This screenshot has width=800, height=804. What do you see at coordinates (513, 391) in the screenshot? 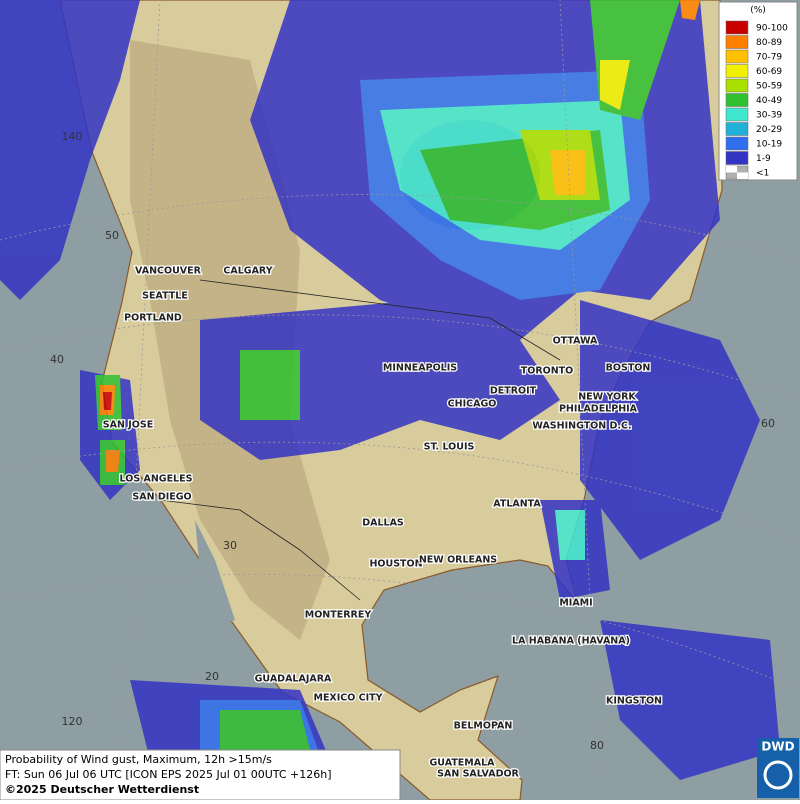
I see `city-label: DETROIT` at bounding box center [513, 391].